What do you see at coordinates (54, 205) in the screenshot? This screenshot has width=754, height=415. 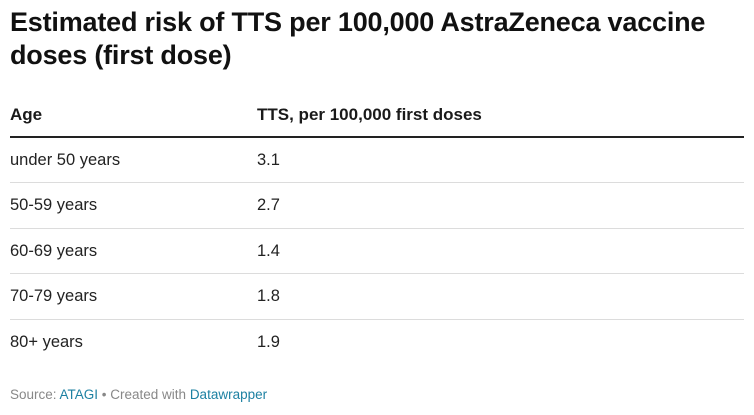 I see `age-cell: 50-59 years` at bounding box center [54, 205].